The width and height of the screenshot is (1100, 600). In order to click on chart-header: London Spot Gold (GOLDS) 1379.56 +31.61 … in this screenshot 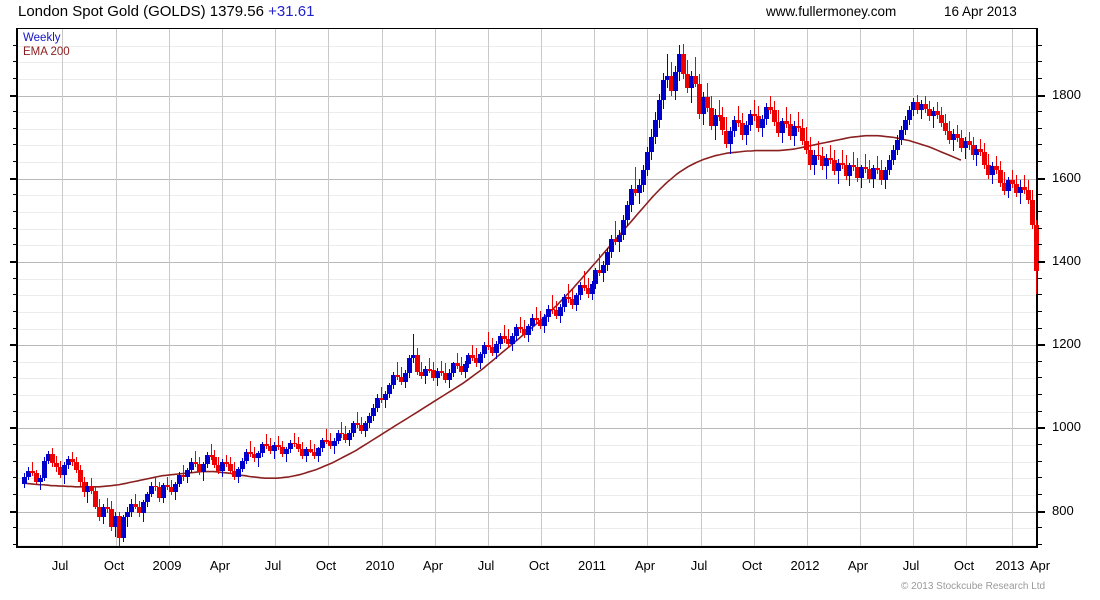, I will do `click(550, 14)`.